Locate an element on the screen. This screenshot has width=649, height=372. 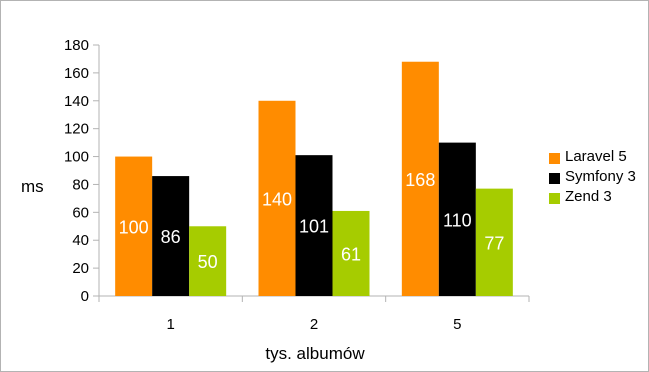
legend-item: Symfony 3 is located at coordinates (597, 177).